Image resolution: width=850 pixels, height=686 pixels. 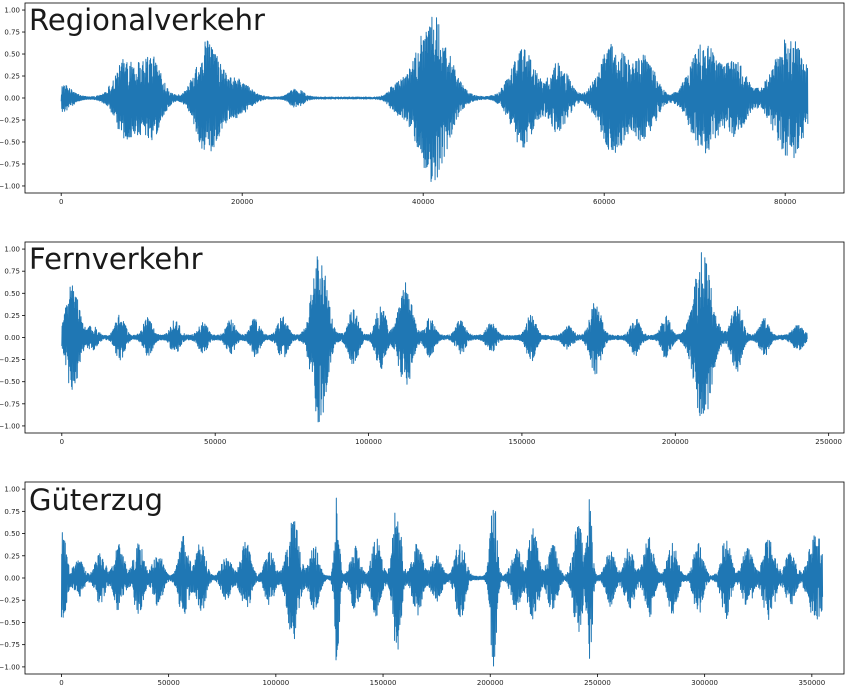 What do you see at coordinates (811, 682) in the screenshot?
I see `xtick-label: 350000` at bounding box center [811, 682].